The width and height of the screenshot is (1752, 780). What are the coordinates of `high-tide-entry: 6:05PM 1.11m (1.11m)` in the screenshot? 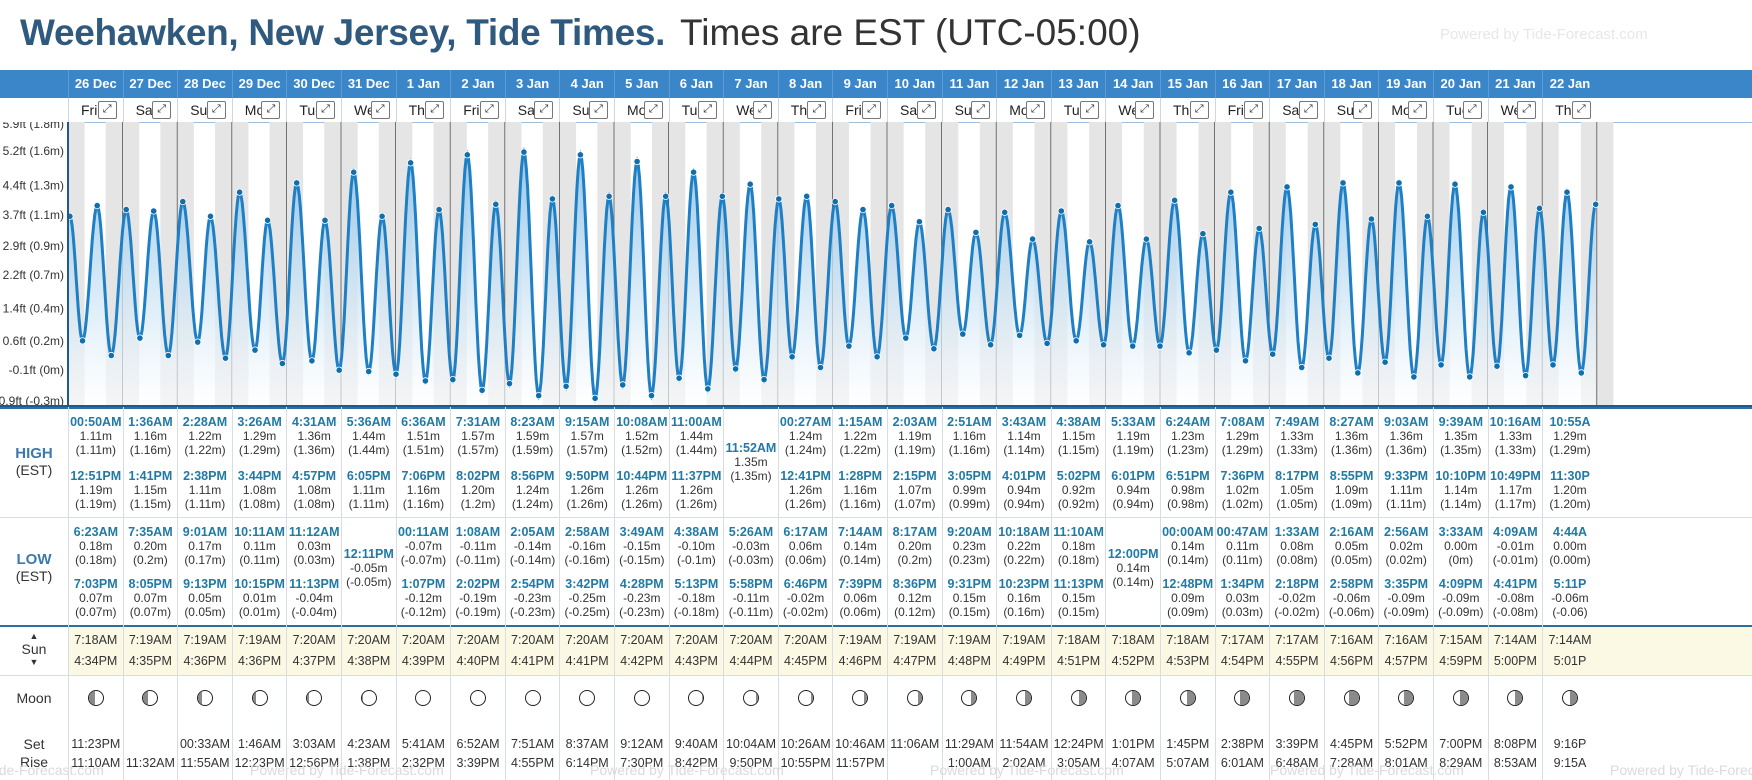 It's located at (369, 490).